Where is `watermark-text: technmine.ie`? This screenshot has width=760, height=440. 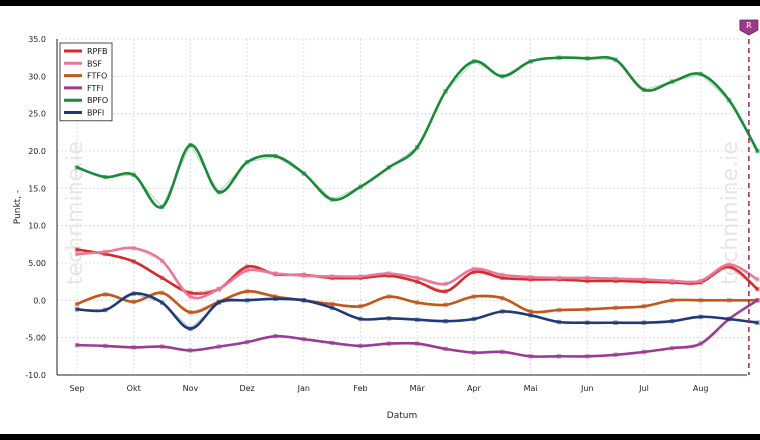 watermark-text: technmine.ie is located at coordinates (75, 213).